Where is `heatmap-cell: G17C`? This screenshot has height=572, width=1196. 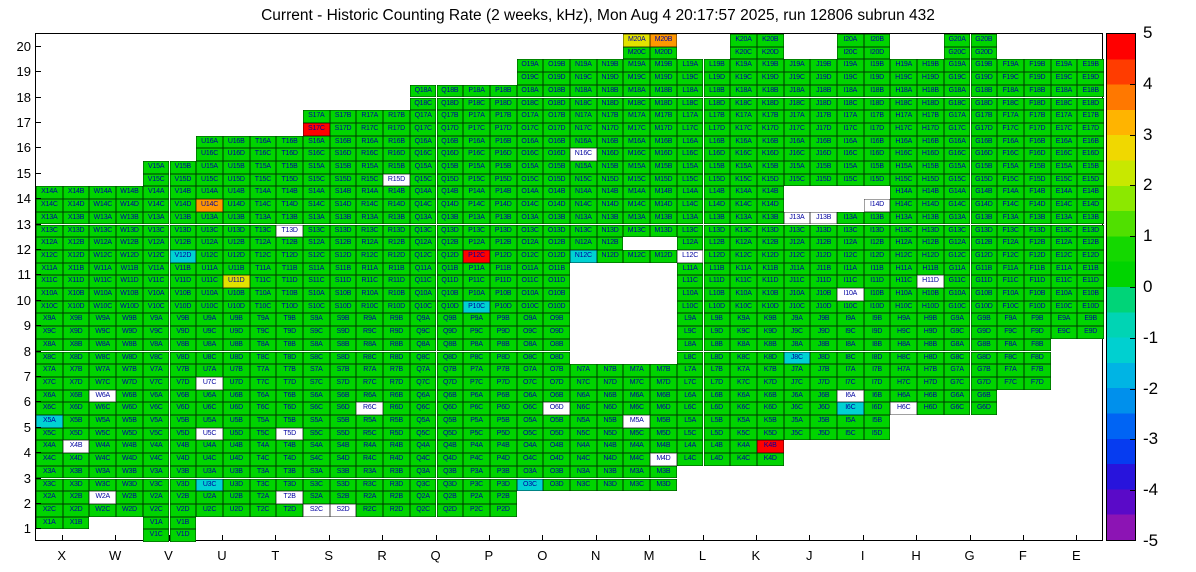 heatmap-cell: G17C is located at coordinates (957, 129).